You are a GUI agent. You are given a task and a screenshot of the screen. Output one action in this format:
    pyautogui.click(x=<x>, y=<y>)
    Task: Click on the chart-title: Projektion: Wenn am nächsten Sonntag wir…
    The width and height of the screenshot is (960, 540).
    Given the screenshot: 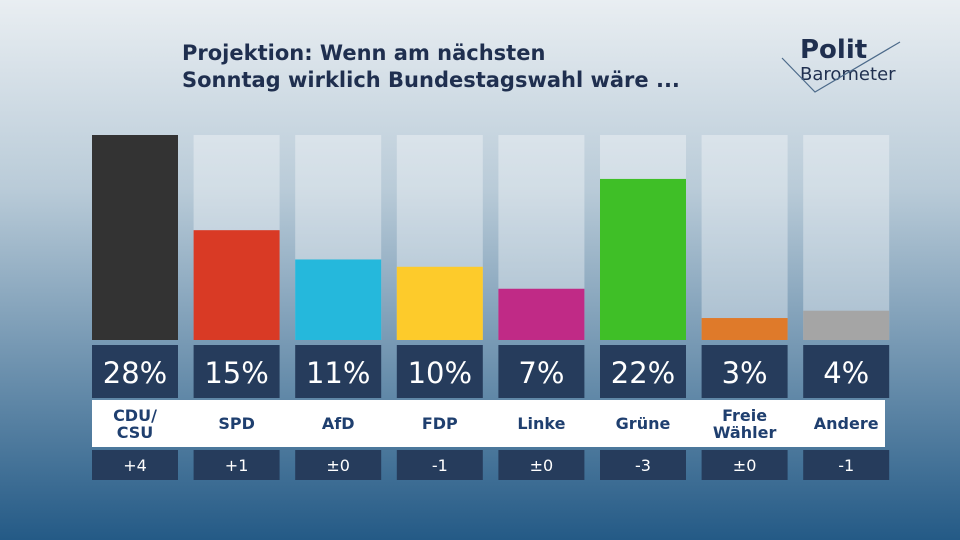 What is the action you would take?
    pyautogui.click(x=431, y=66)
    